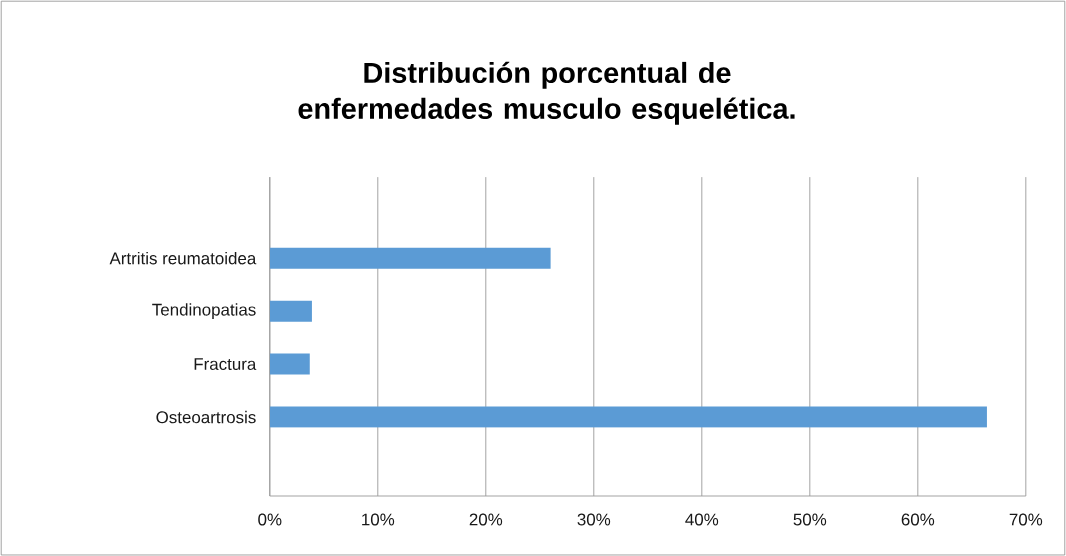 The width and height of the screenshot is (1066, 556). What do you see at coordinates (918, 519) in the screenshot?
I see `x-tick-label: 60%` at bounding box center [918, 519].